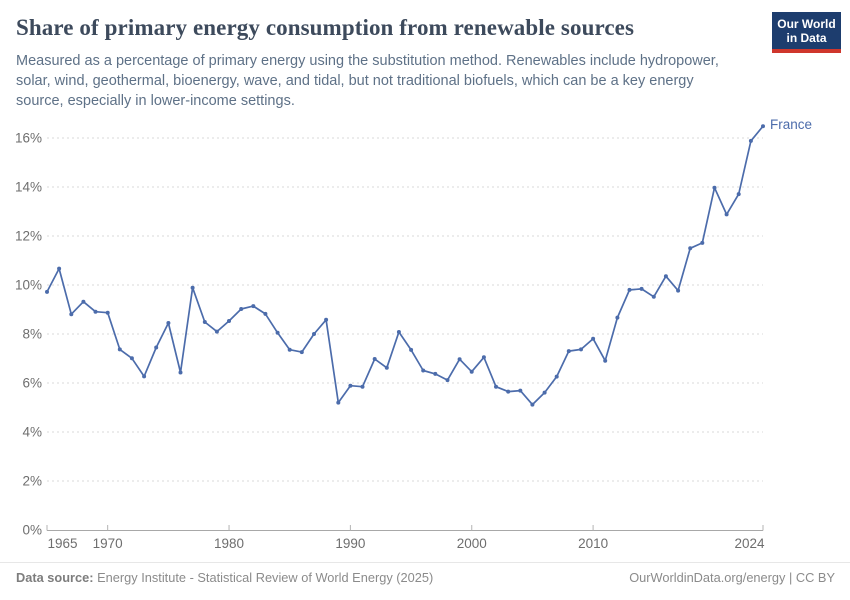  I want to click on y-tick-label: 4%, so click(32, 432).